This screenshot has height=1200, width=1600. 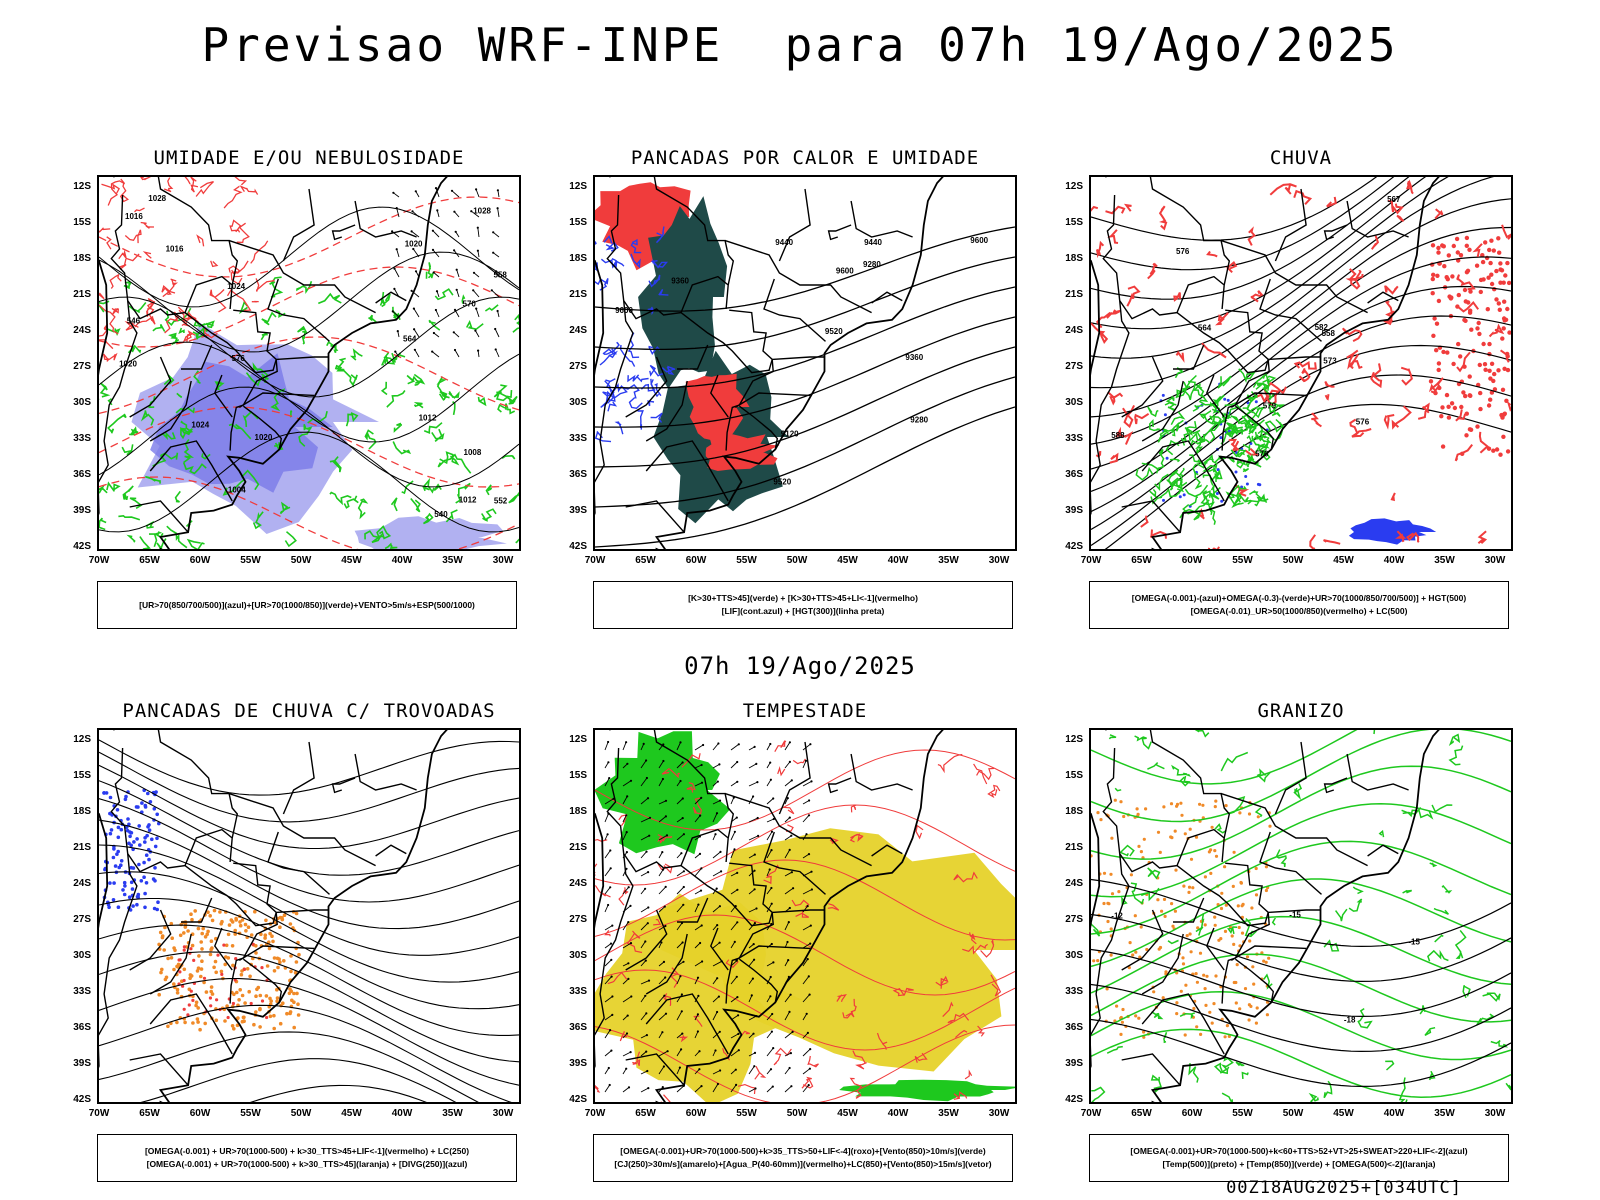 What do you see at coordinates (1262, 454) in the screenshot?
I see `contour-label: 570` at bounding box center [1262, 454].